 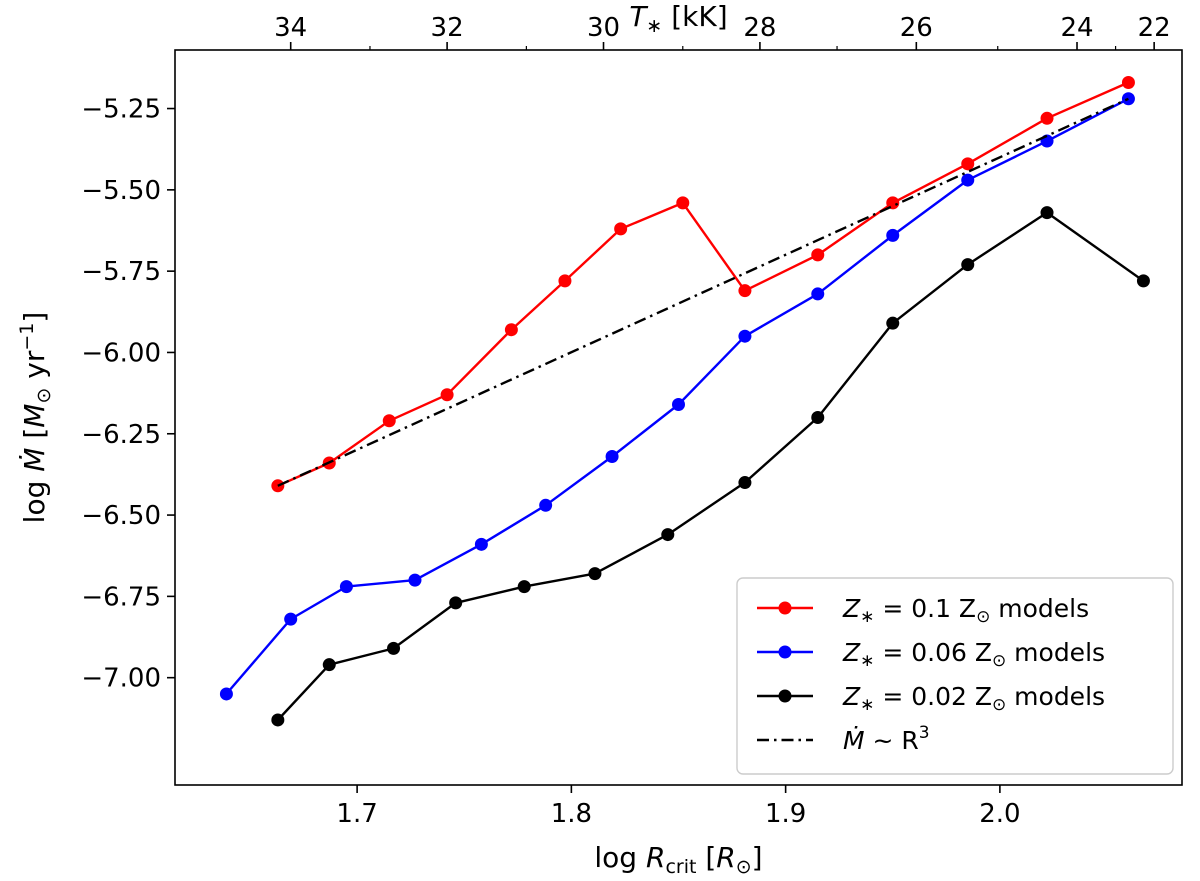 What do you see at coordinates (973, 654) in the screenshot?
I see `legend-label: Z∗ = 0.06 Z⊙ models` at bounding box center [973, 654].